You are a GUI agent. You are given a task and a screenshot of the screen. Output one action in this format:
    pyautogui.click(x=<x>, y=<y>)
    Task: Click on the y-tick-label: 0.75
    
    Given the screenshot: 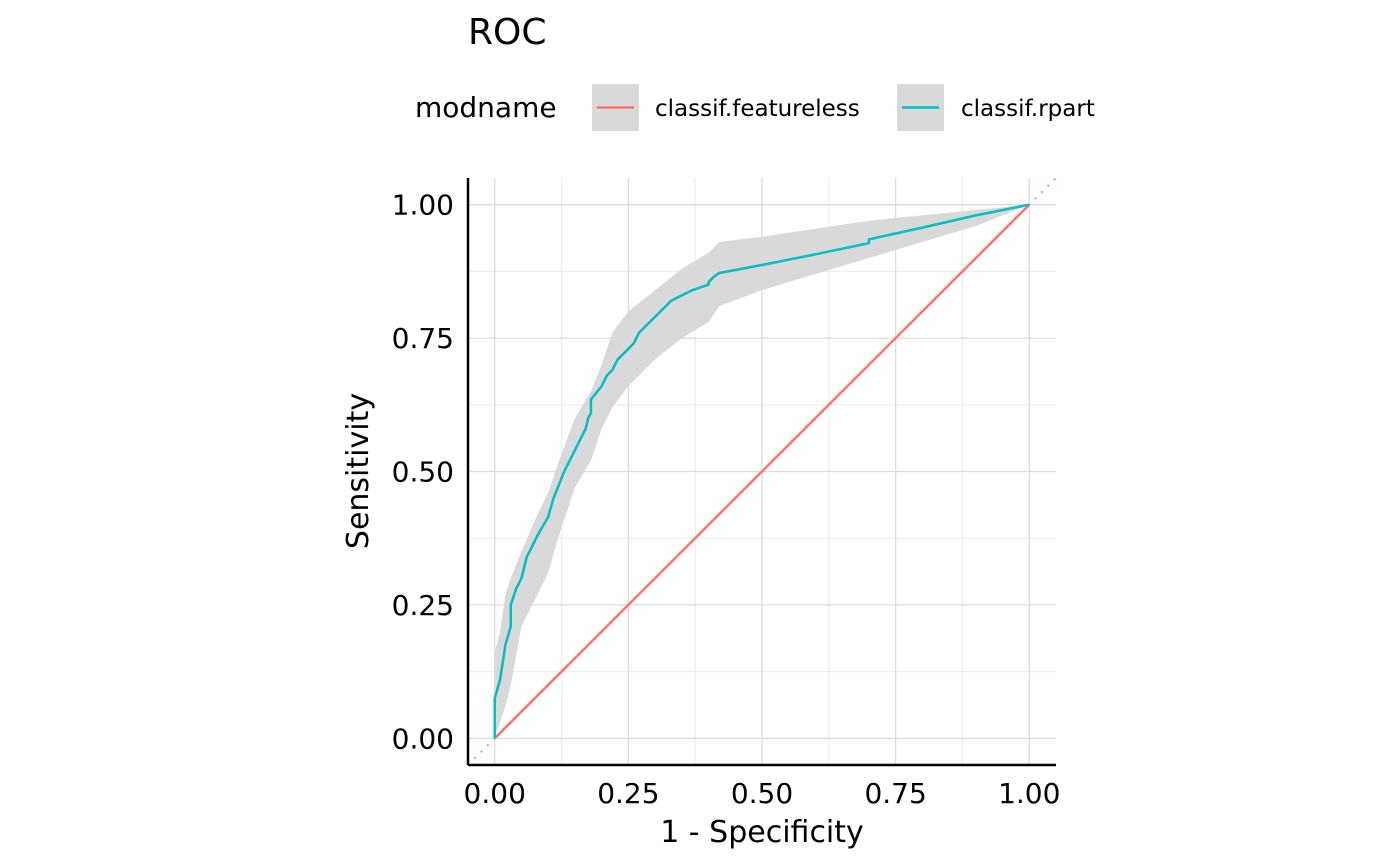 What is the action you would take?
    pyautogui.click(x=423, y=338)
    